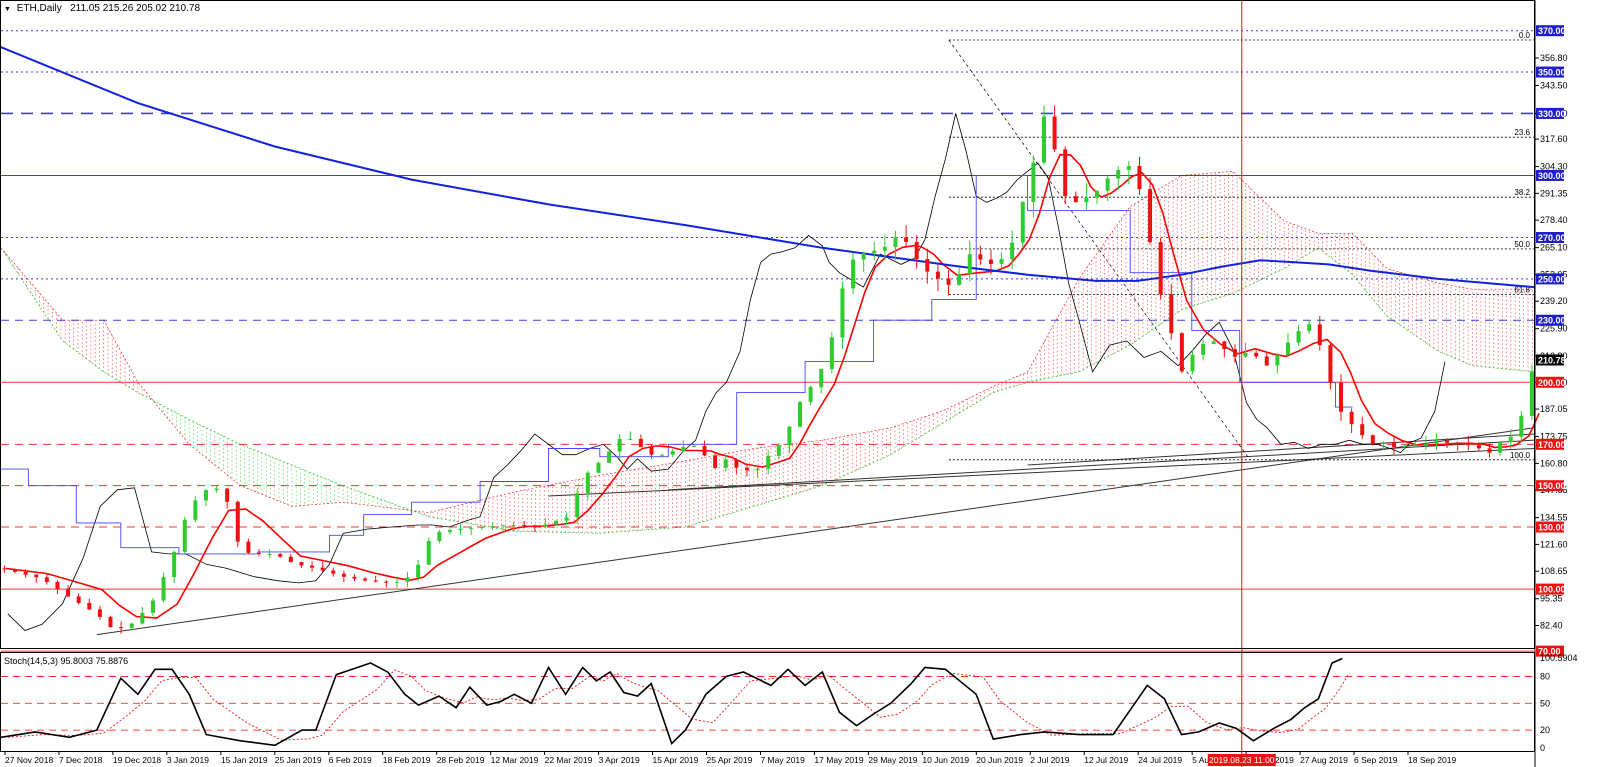 The width and height of the screenshot is (1600, 767). What do you see at coordinates (7, 9) in the screenshot?
I see `collapse-arrow-icon: ▼` at bounding box center [7, 9].